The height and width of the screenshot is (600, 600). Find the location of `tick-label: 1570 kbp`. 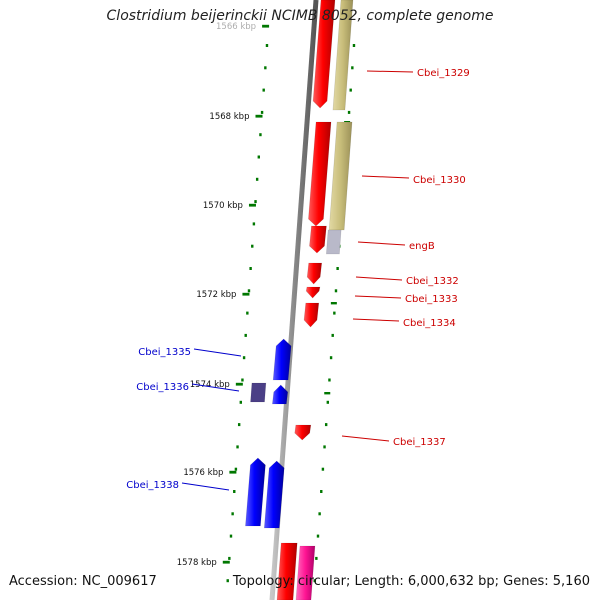

tick-label: 1570 kbp is located at coordinates (223, 206).